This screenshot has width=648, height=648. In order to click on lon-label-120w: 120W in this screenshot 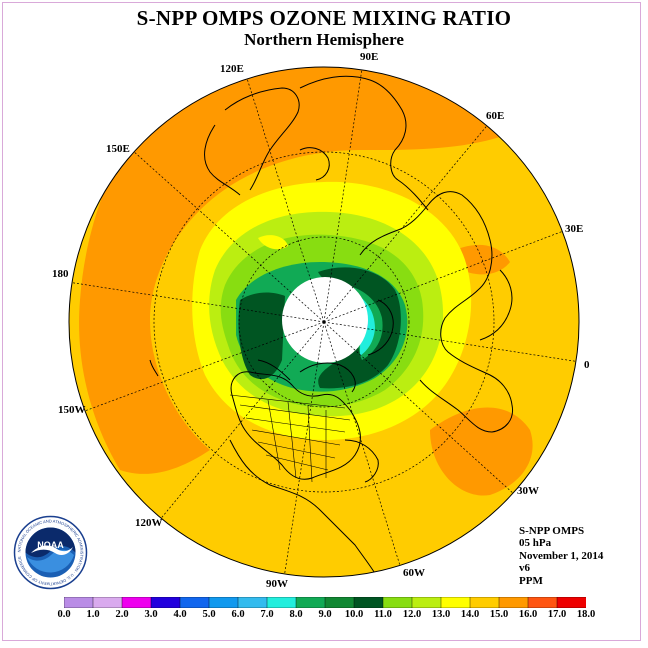, I will do `click(149, 523)`.